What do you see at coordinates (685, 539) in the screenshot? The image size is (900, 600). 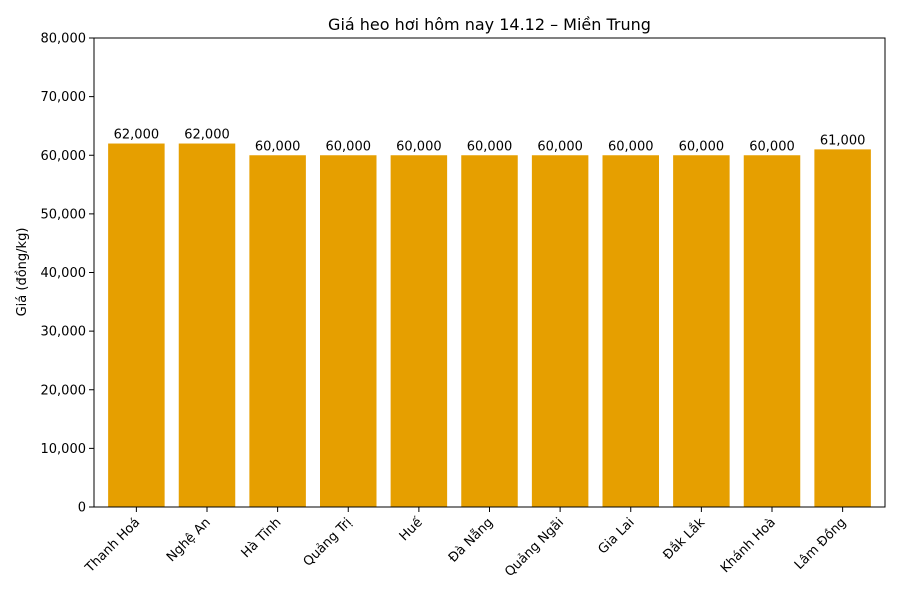 I see `x-tick-label: Đắk Lắk` at bounding box center [685, 539].